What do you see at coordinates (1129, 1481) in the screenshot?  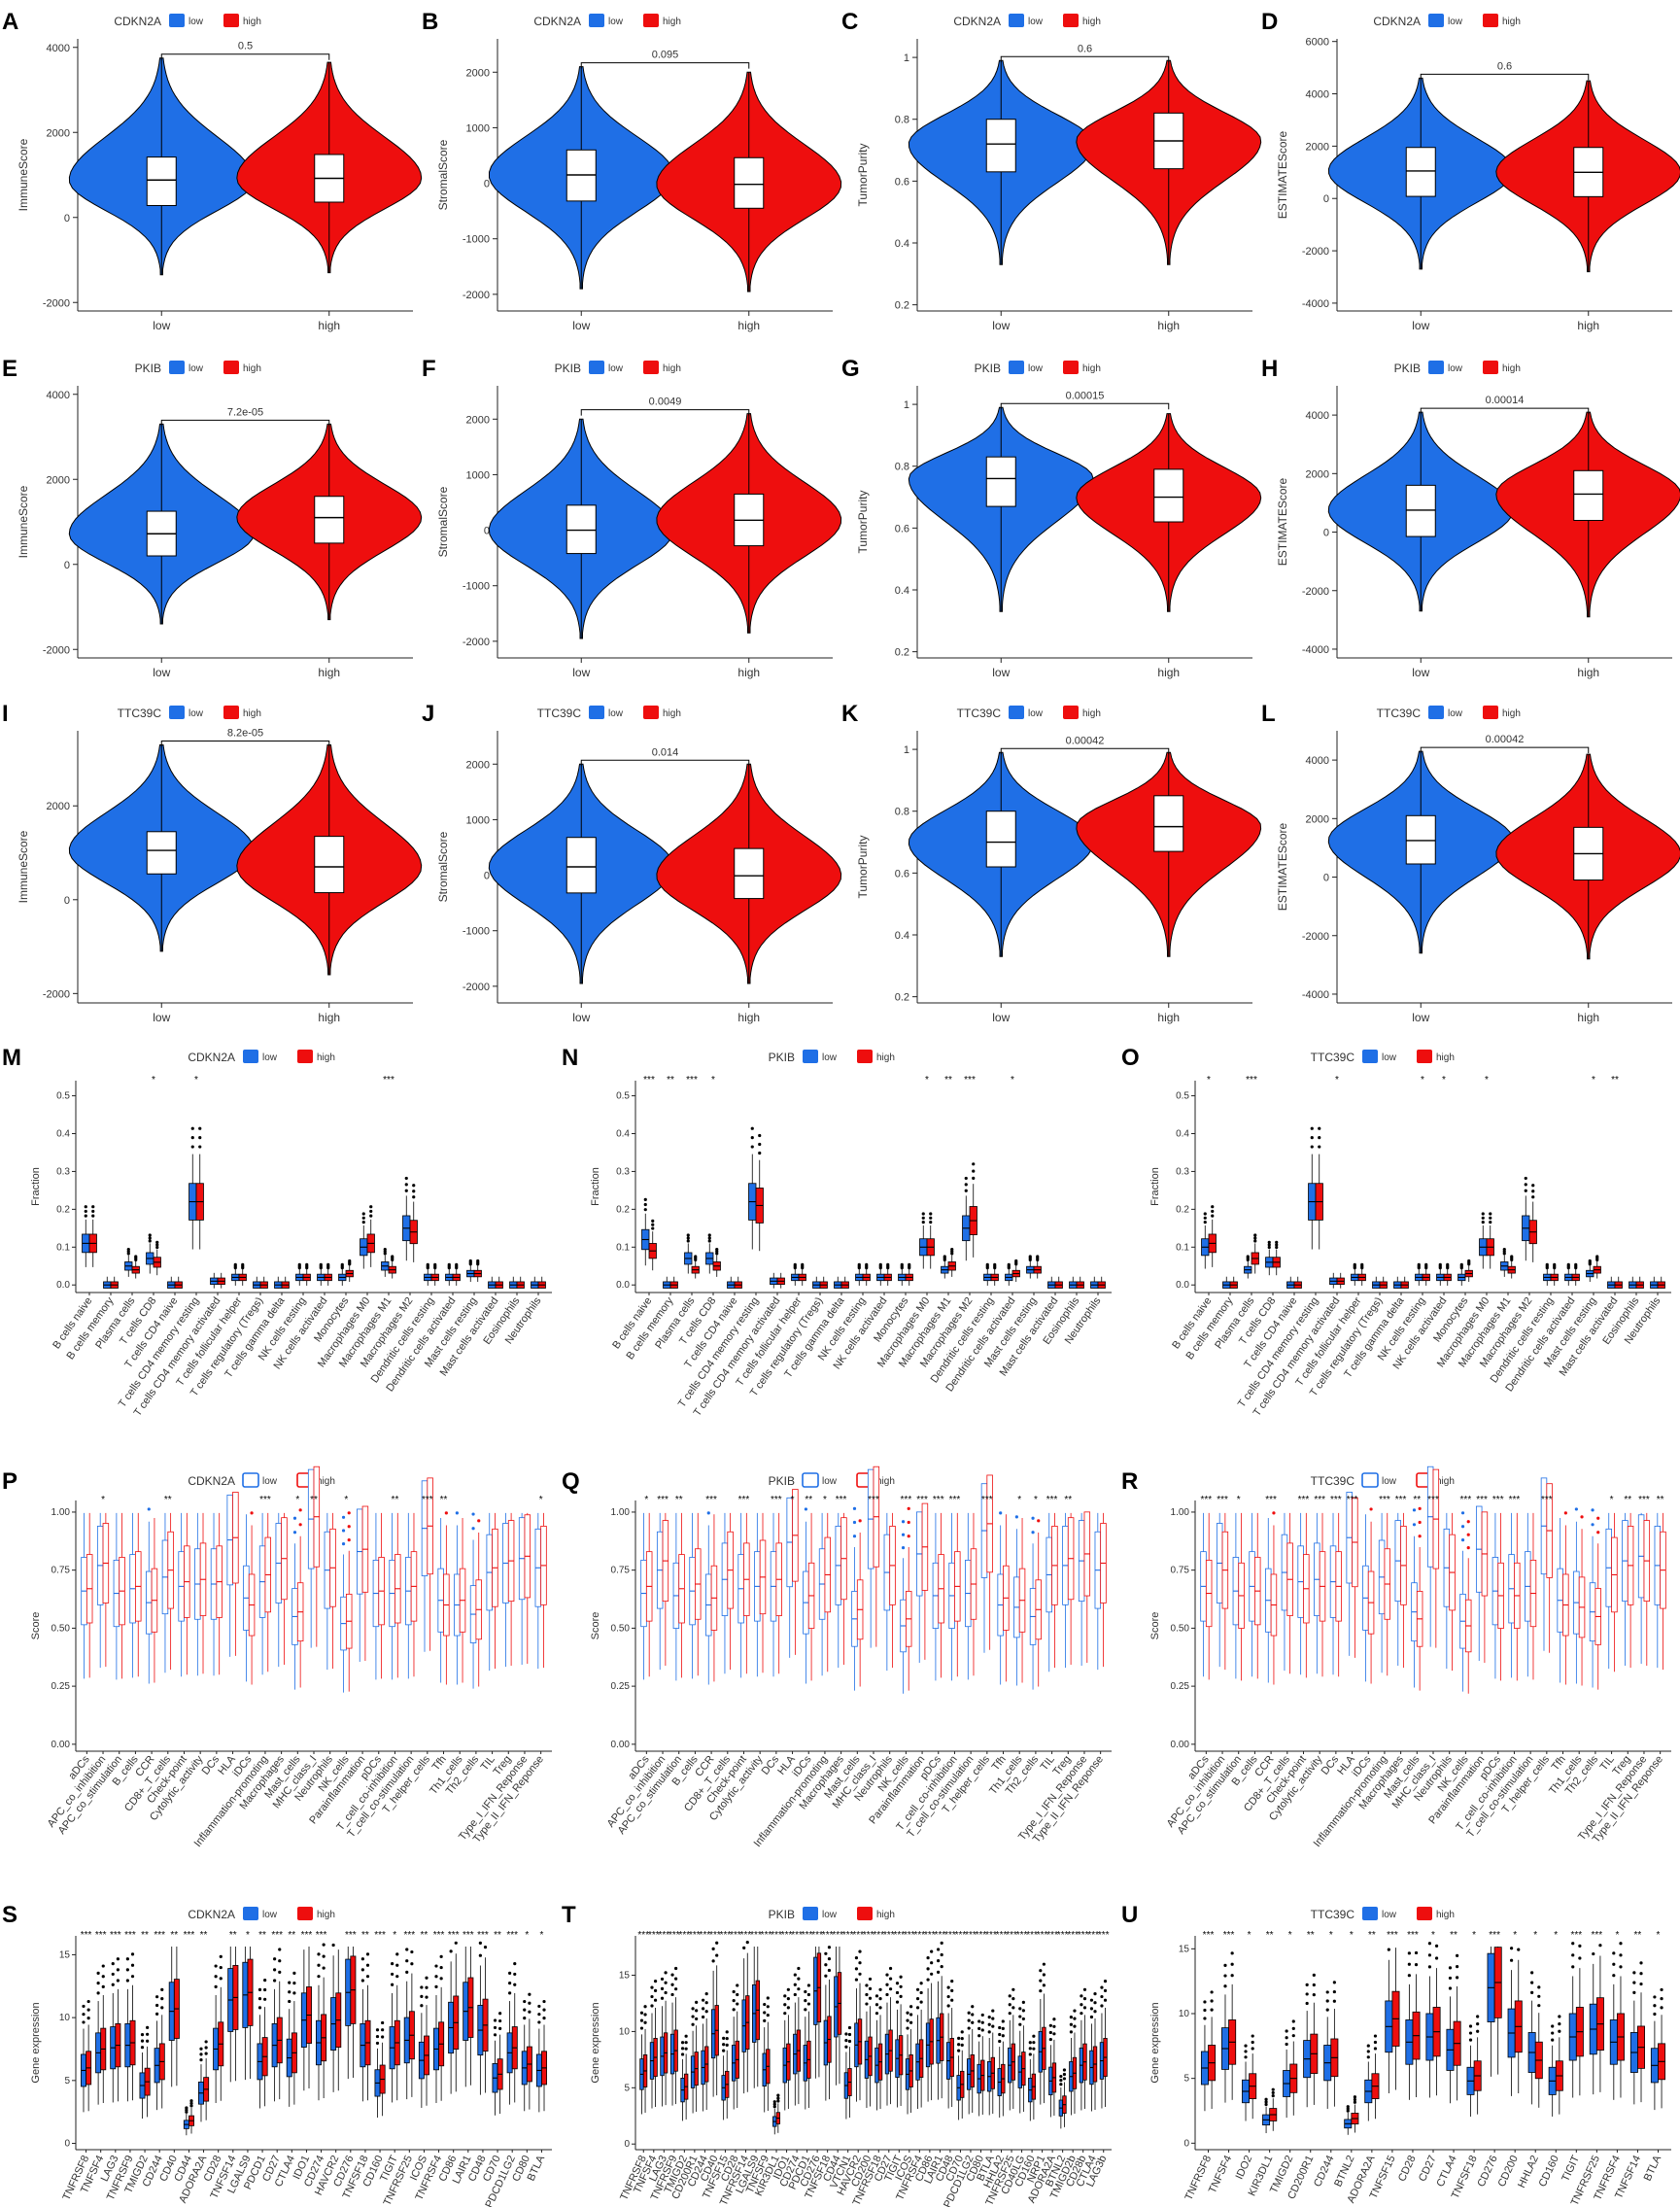 I see `panel-label: R` at bounding box center [1129, 1481].